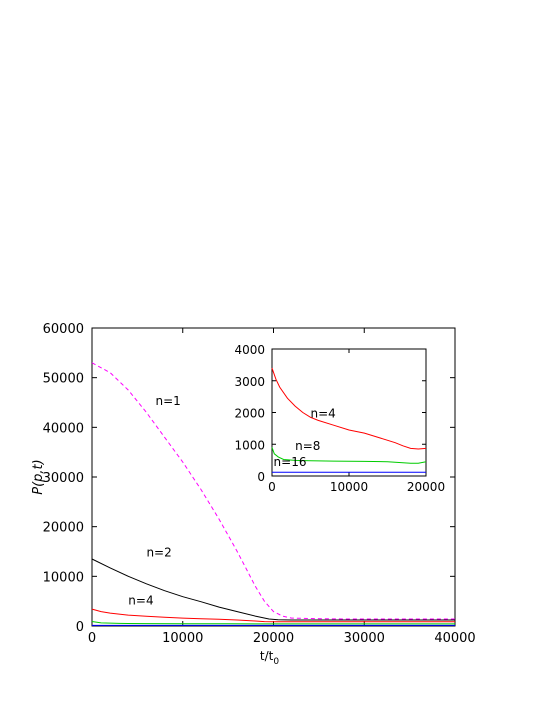  What do you see at coordinates (168, 401) in the screenshot?
I see `main-annotation-n1: n=1` at bounding box center [168, 401].